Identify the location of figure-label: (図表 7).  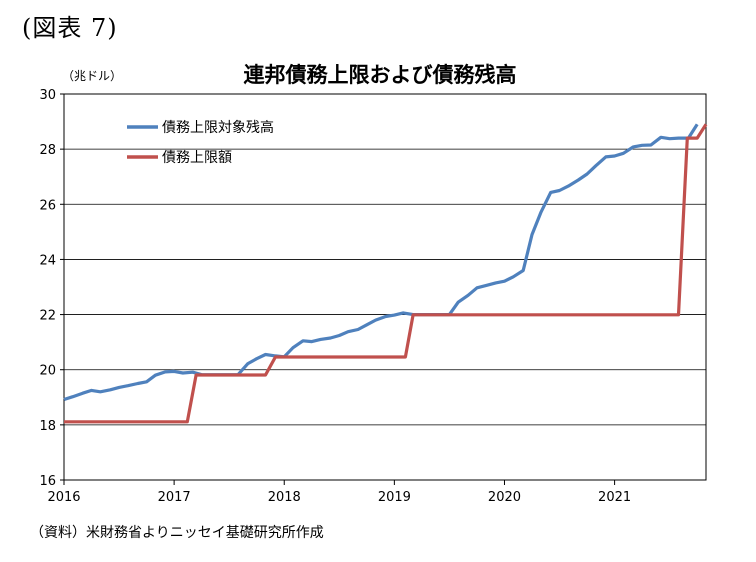
(70, 28).